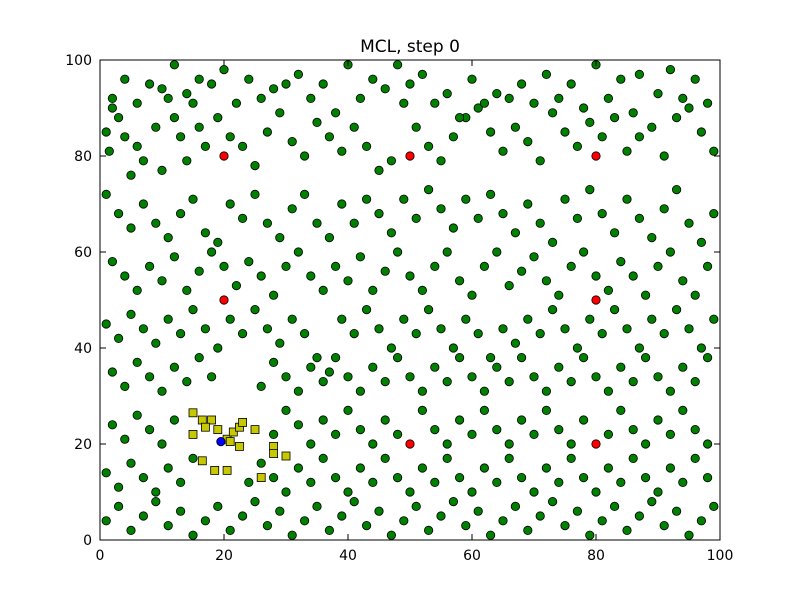 This screenshot has height=600, width=800. What do you see at coordinates (224, 556) in the screenshot?
I see `x-tick-label-1: 20` at bounding box center [224, 556].